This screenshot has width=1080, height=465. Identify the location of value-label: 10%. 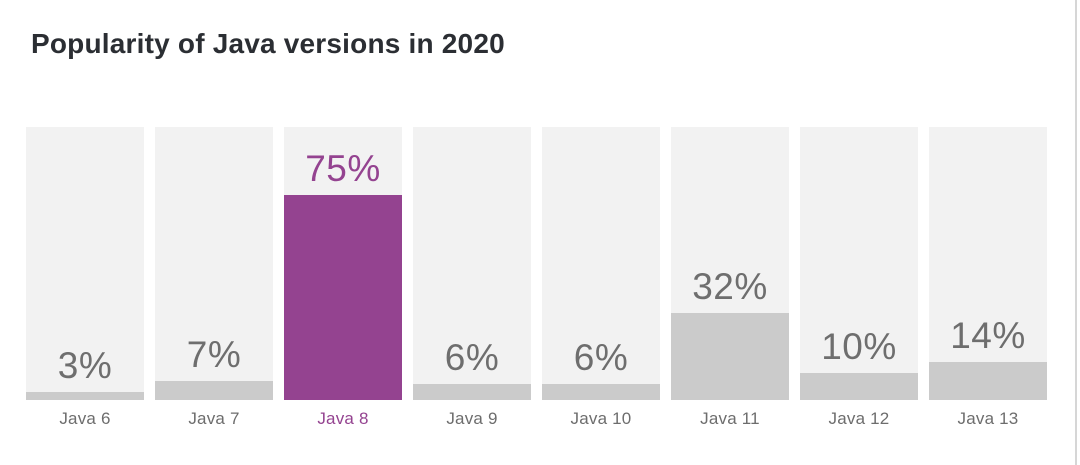
(859, 346).